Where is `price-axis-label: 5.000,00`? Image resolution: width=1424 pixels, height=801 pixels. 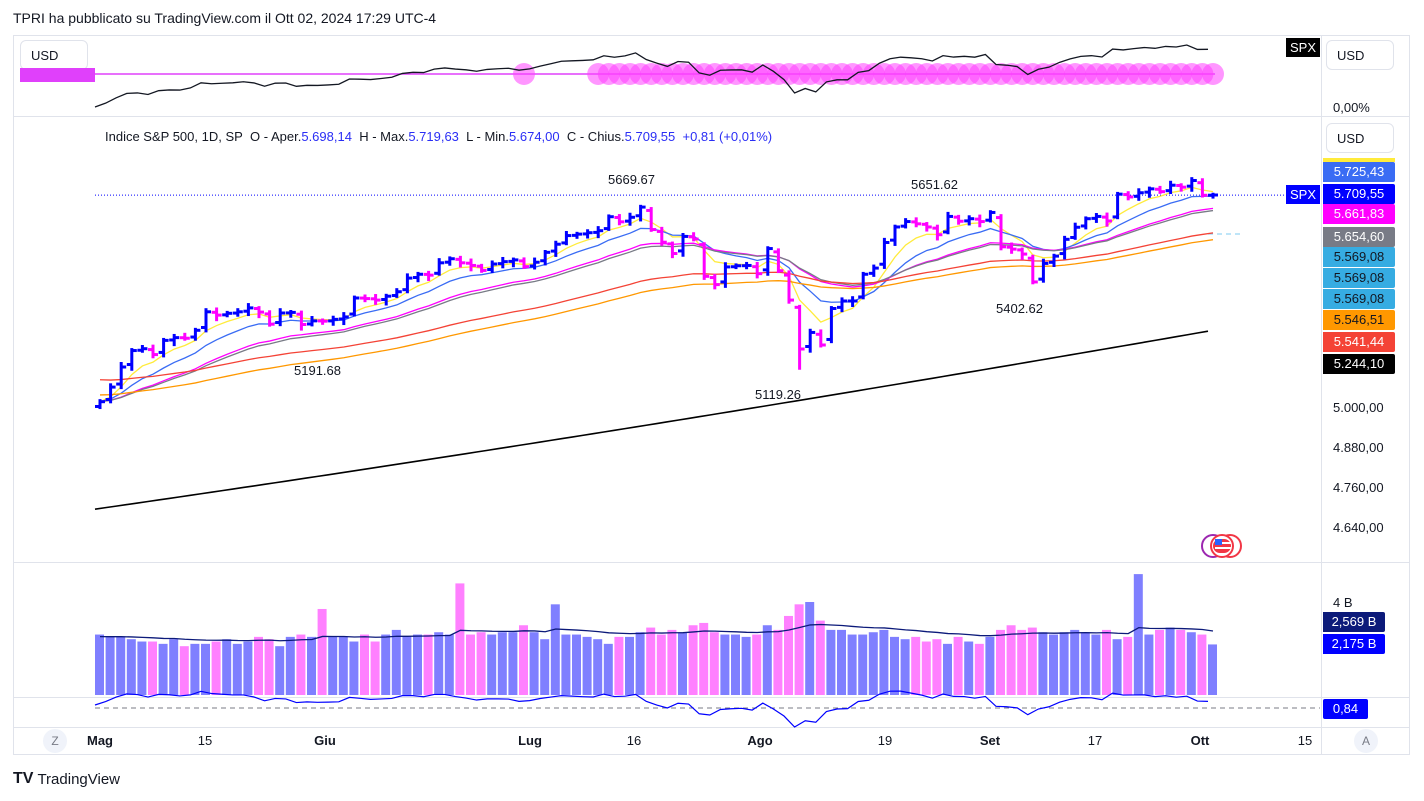 price-axis-label: 5.000,00 is located at coordinates (1358, 407).